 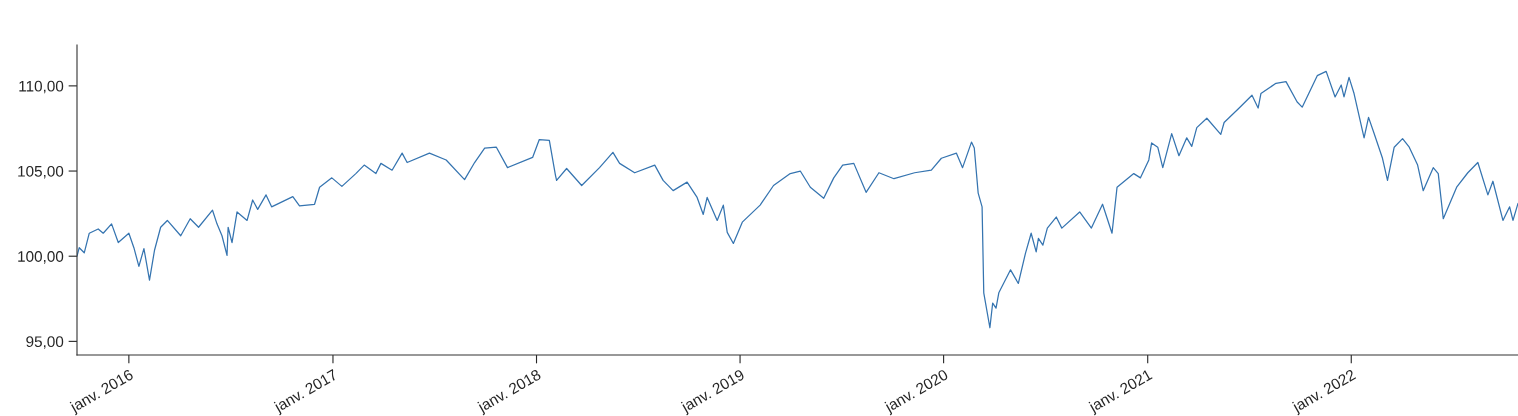 I want to click on x-tick-label: janv. 2018, so click(x=510, y=392).